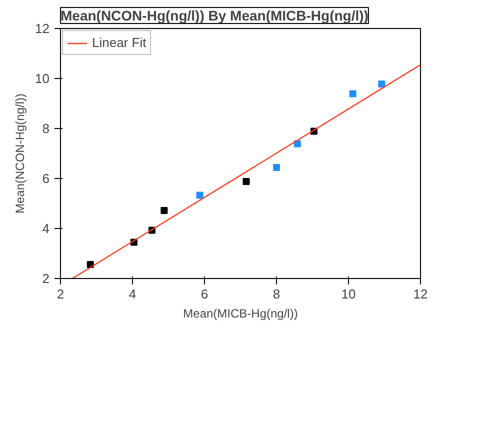  I want to click on y-tick-label: 2, so click(46, 278).